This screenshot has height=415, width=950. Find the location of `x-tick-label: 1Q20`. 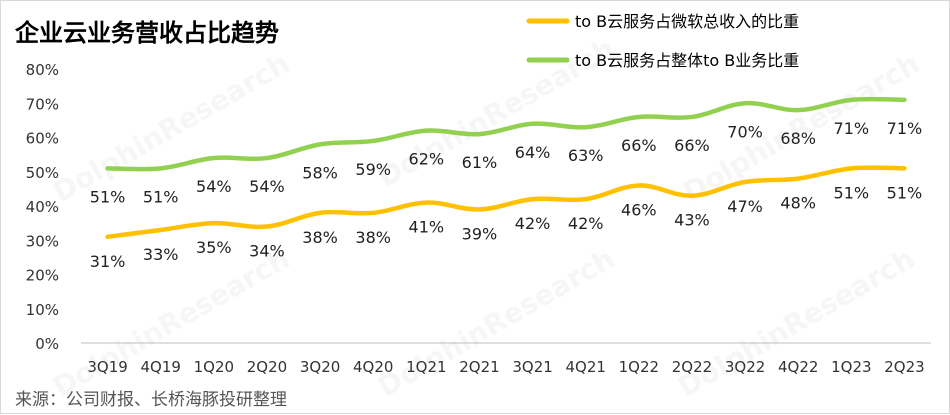

x-tick-label: 1Q20 is located at coordinates (214, 367).